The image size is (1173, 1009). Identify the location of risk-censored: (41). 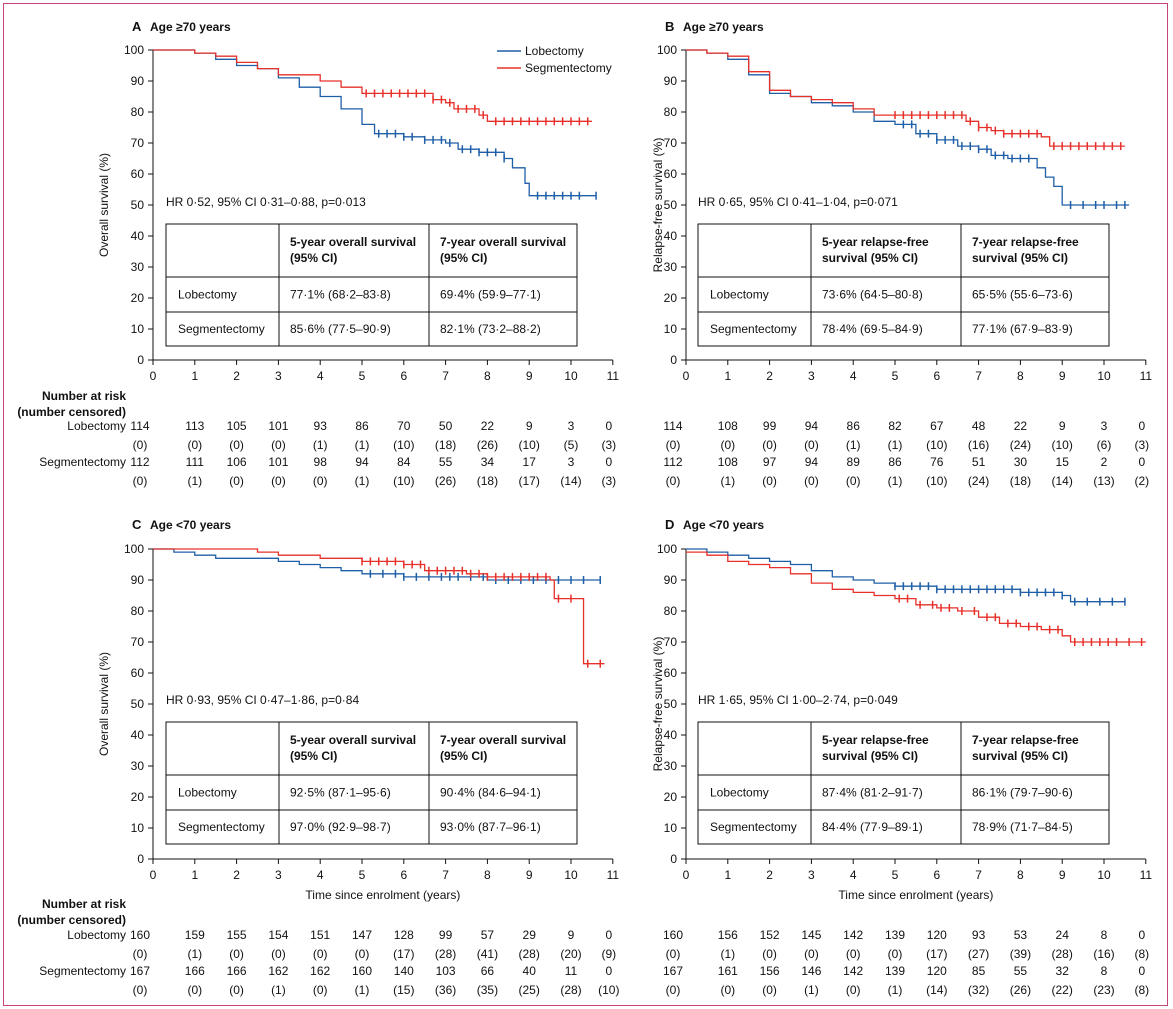
(487, 954).